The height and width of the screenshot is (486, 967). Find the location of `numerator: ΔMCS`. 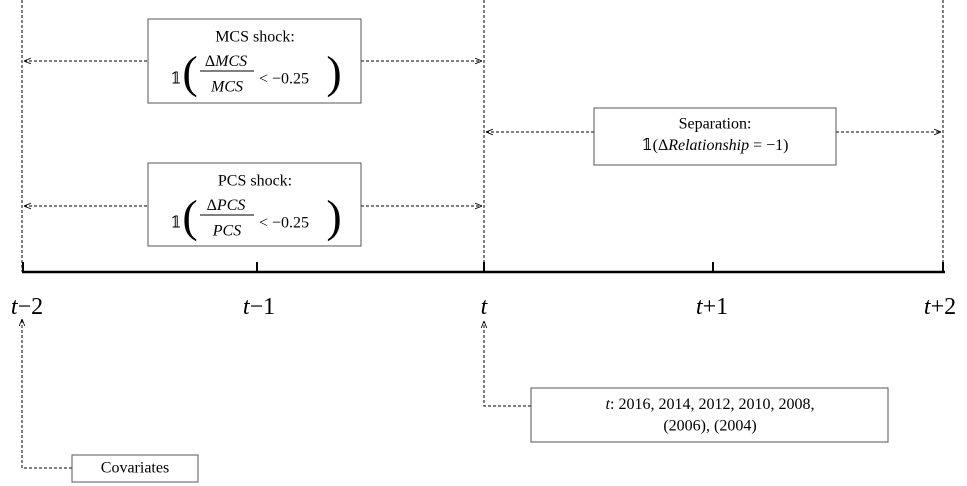

numerator: ΔMCS is located at coordinates (226, 61).